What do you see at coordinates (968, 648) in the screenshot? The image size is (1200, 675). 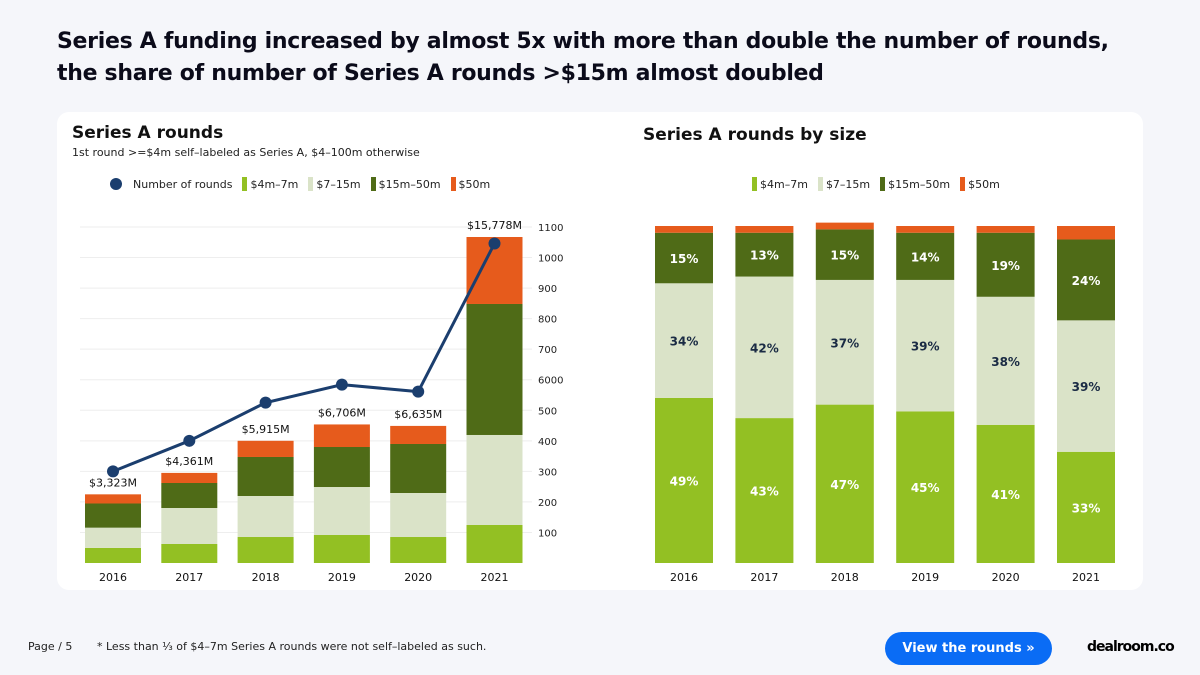 I see `view-rounds-button: View the rounds »` at bounding box center [968, 648].